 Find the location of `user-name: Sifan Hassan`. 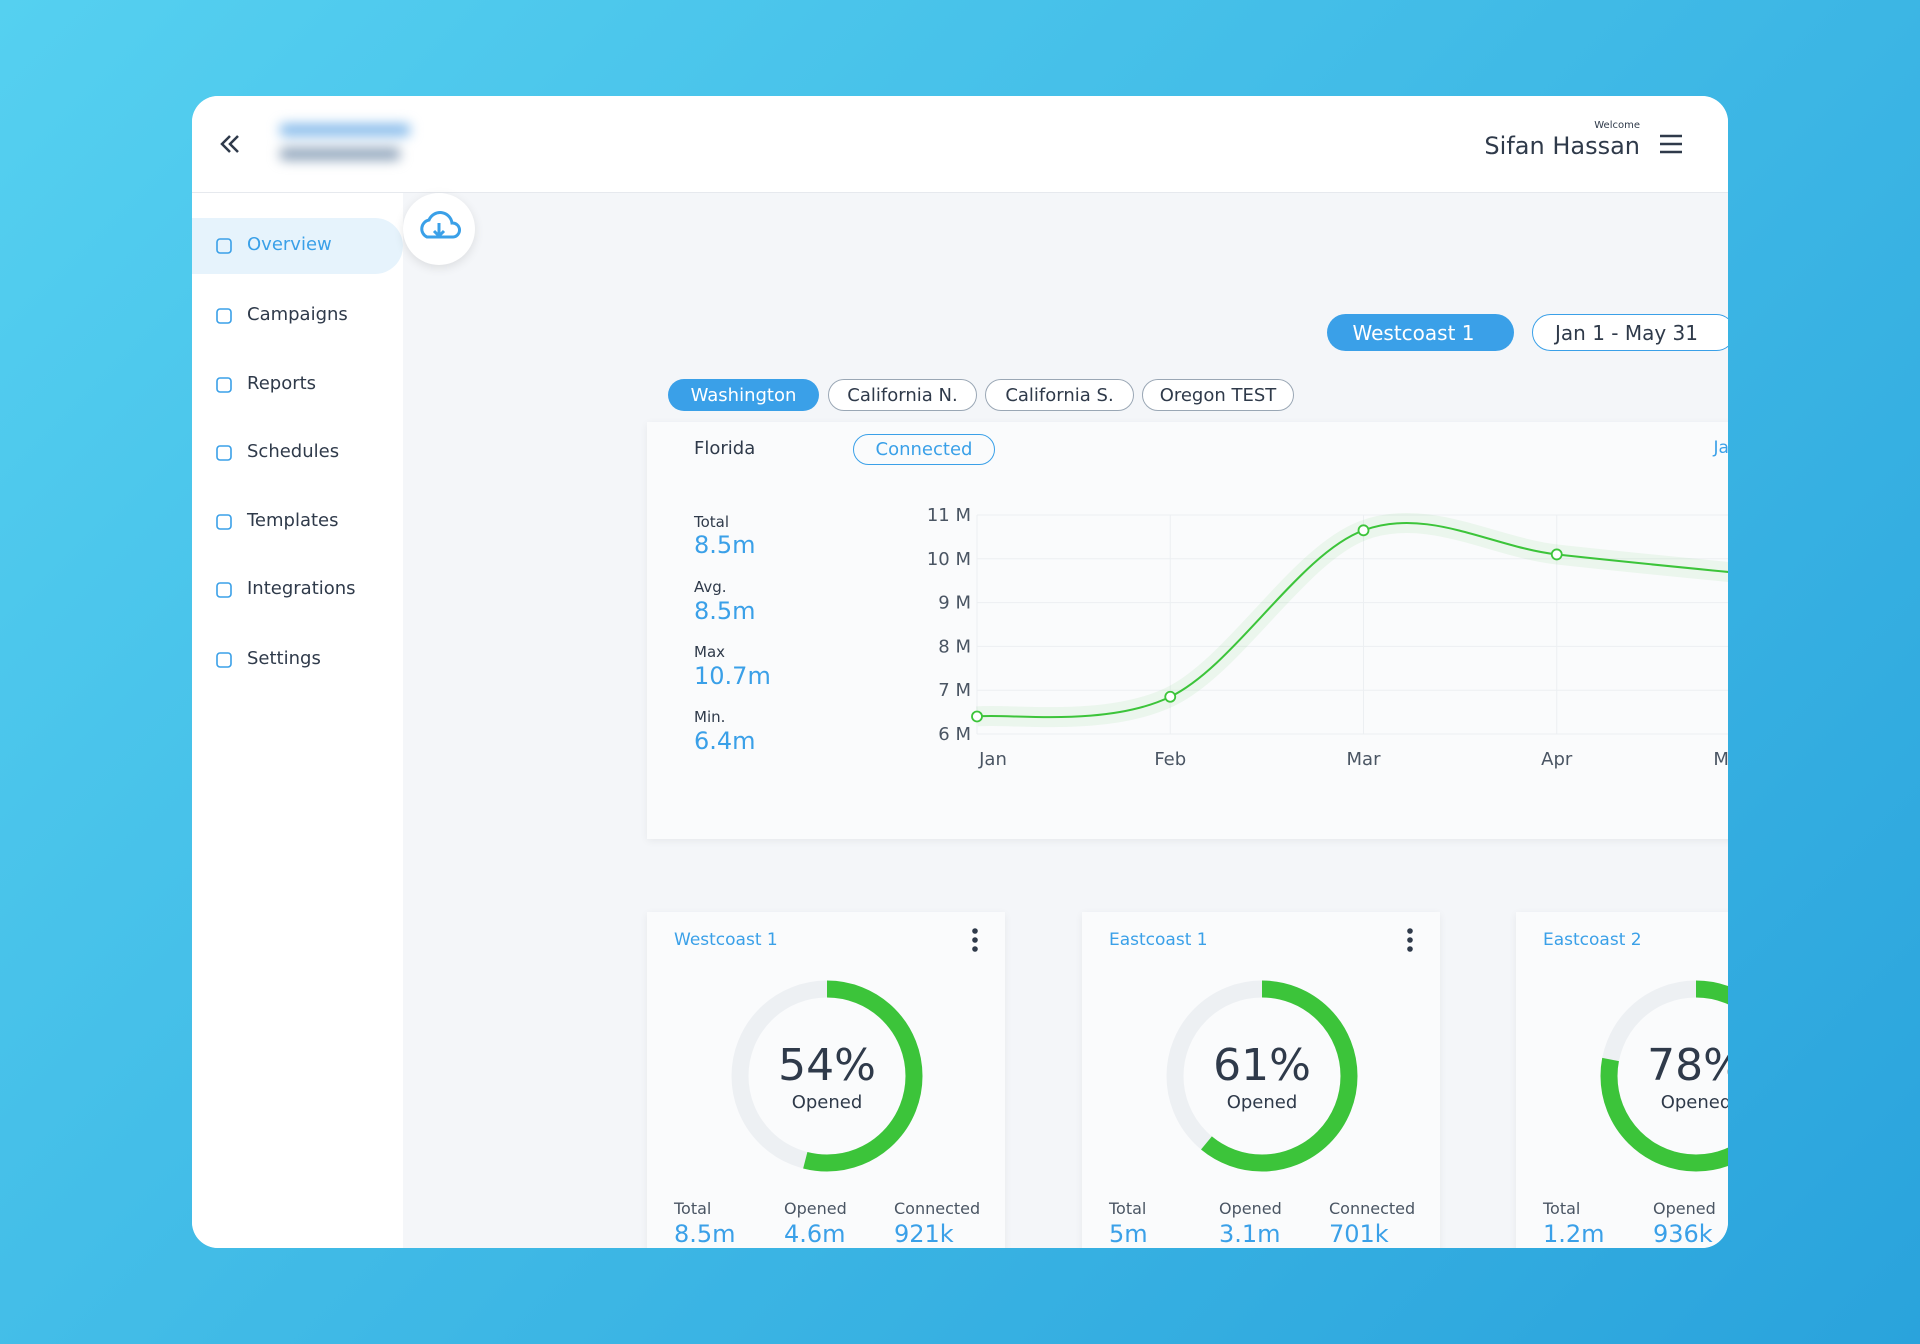

user-name: Sifan Hassan is located at coordinates (1562, 146).